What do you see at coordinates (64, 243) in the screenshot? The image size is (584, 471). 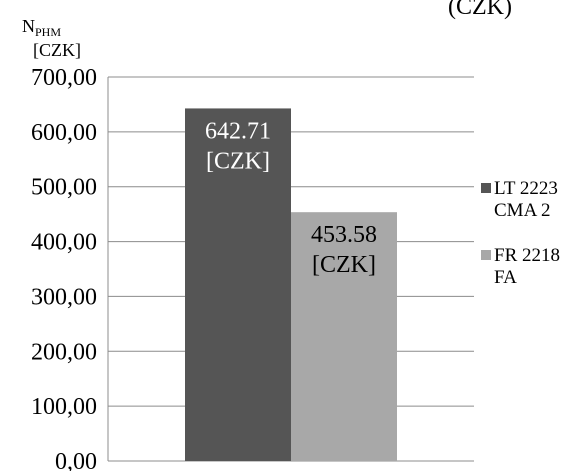 I see `y-tick-label: 400,00` at bounding box center [64, 243].